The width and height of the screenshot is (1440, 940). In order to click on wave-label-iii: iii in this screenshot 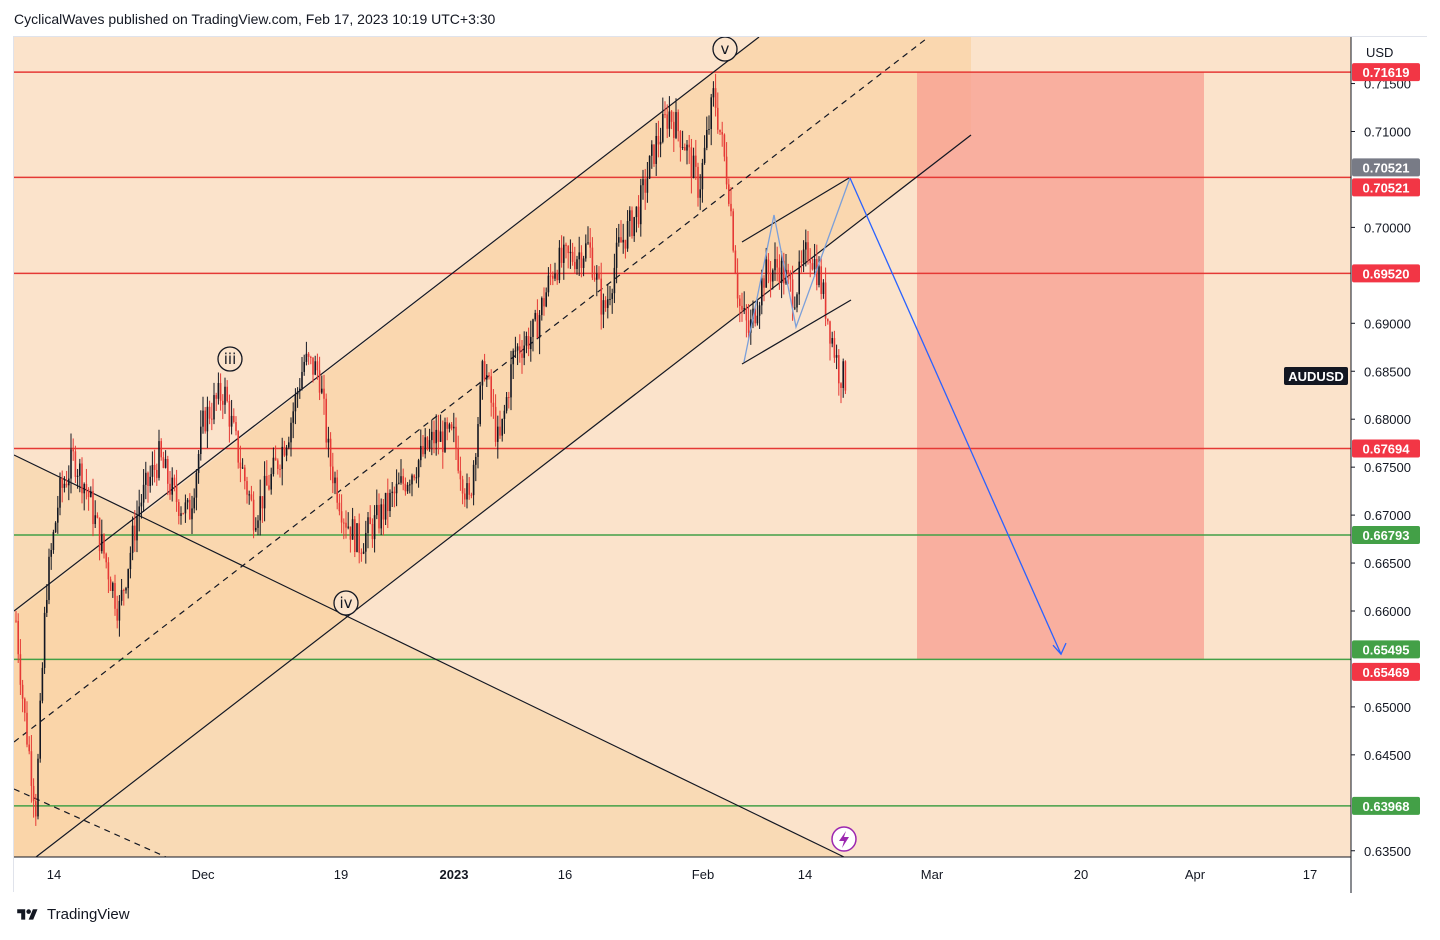, I will do `click(230, 359)`.